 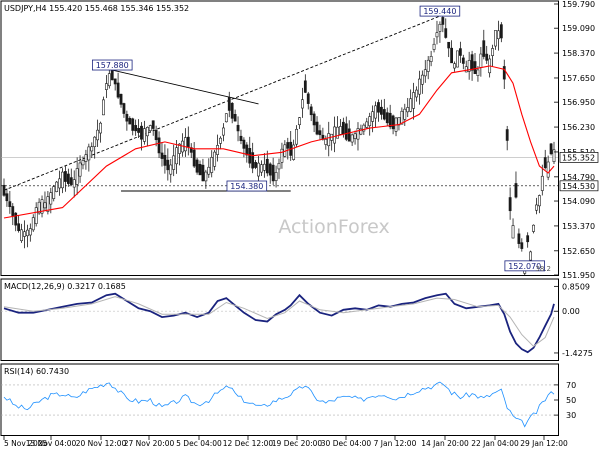 What do you see at coordinates (578, 275) in the screenshot?
I see `price-tick-label: 151.950` at bounding box center [578, 275].